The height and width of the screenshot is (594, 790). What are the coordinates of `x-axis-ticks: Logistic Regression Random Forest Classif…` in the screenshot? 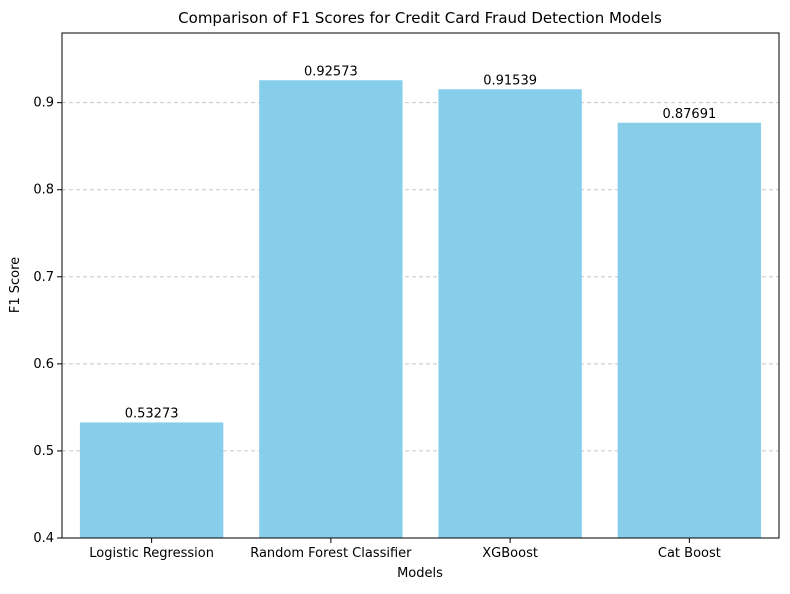 It's located at (405, 549).